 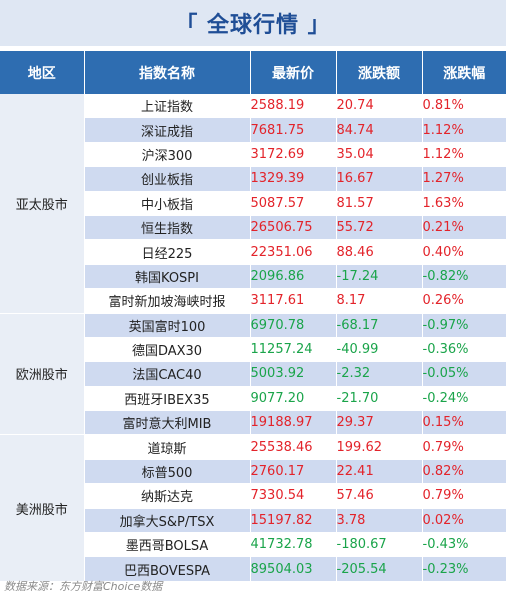 I want to click on price-cell: 7330.54, so click(x=293, y=496).